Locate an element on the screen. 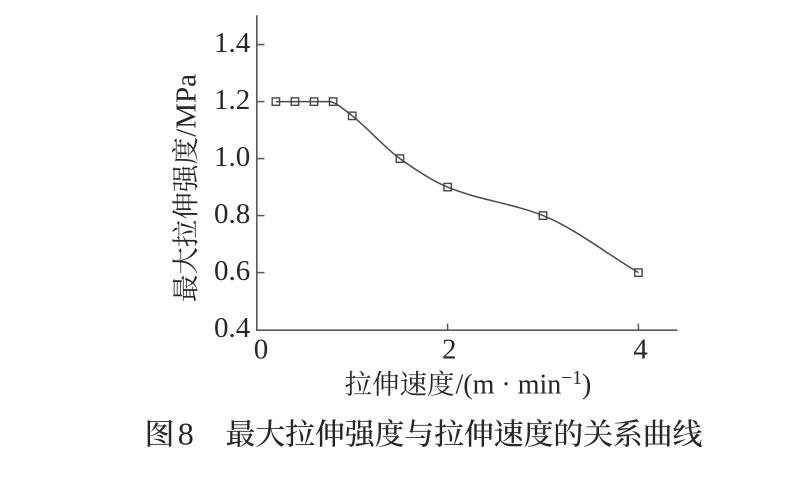 This screenshot has width=788, height=497. svg-text: /MPa is located at coordinates (186, 105).